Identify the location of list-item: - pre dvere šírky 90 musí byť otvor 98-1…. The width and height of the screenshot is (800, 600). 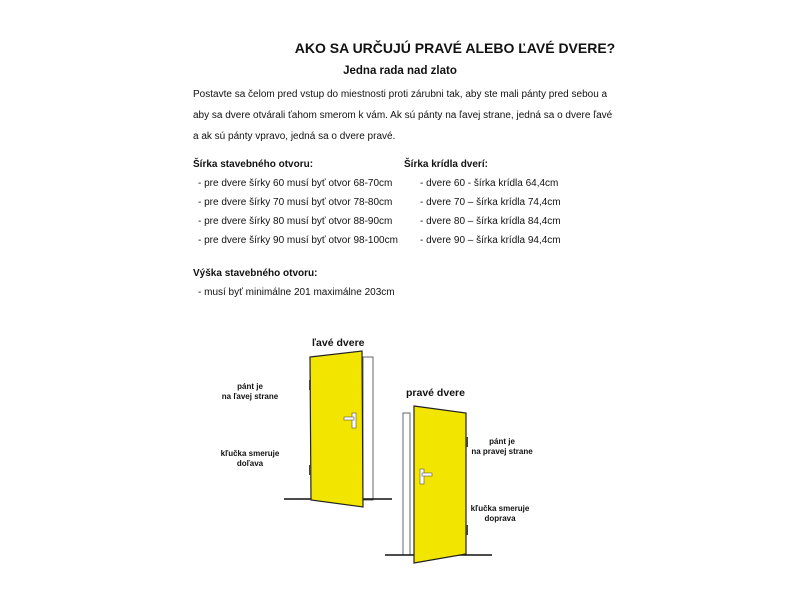
(298, 240).